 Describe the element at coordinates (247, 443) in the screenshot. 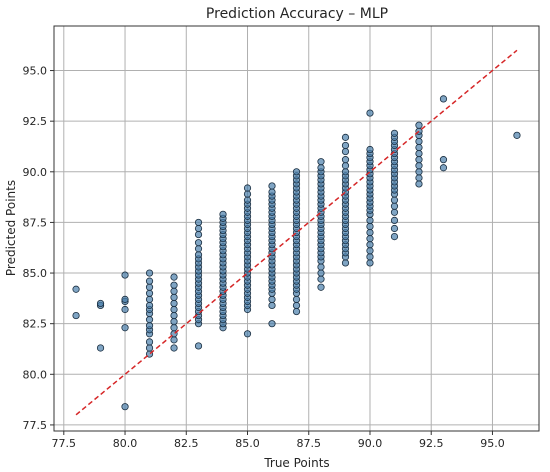

I see `x-tick-label: 85.0` at that location.